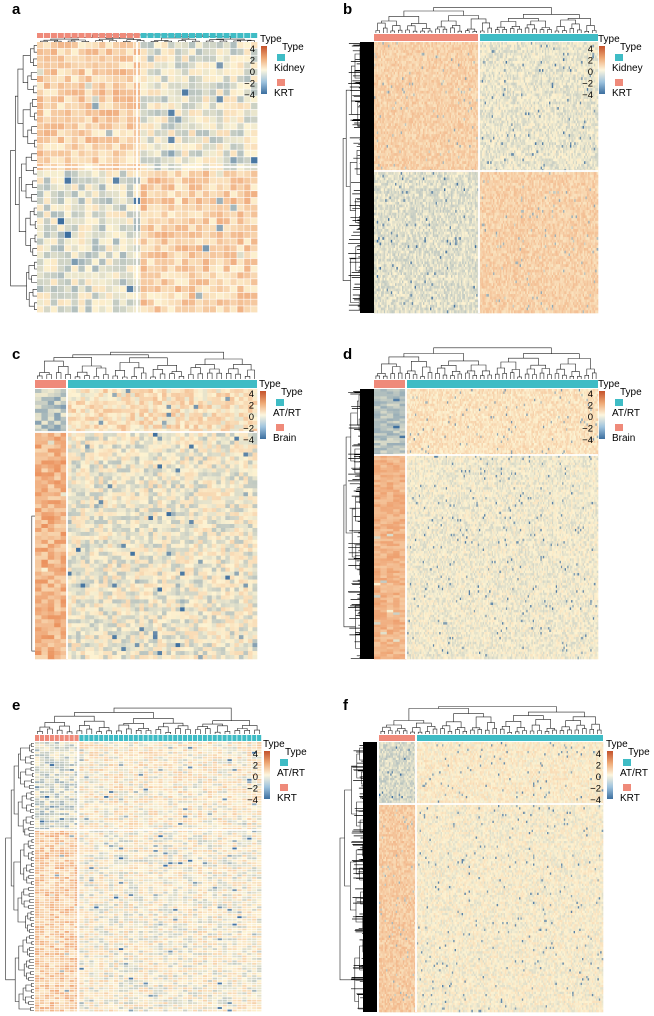 The width and height of the screenshot is (654, 1016). Describe the element at coordinates (88, 35) in the screenshot. I see `type-annotation-cell` at that location.